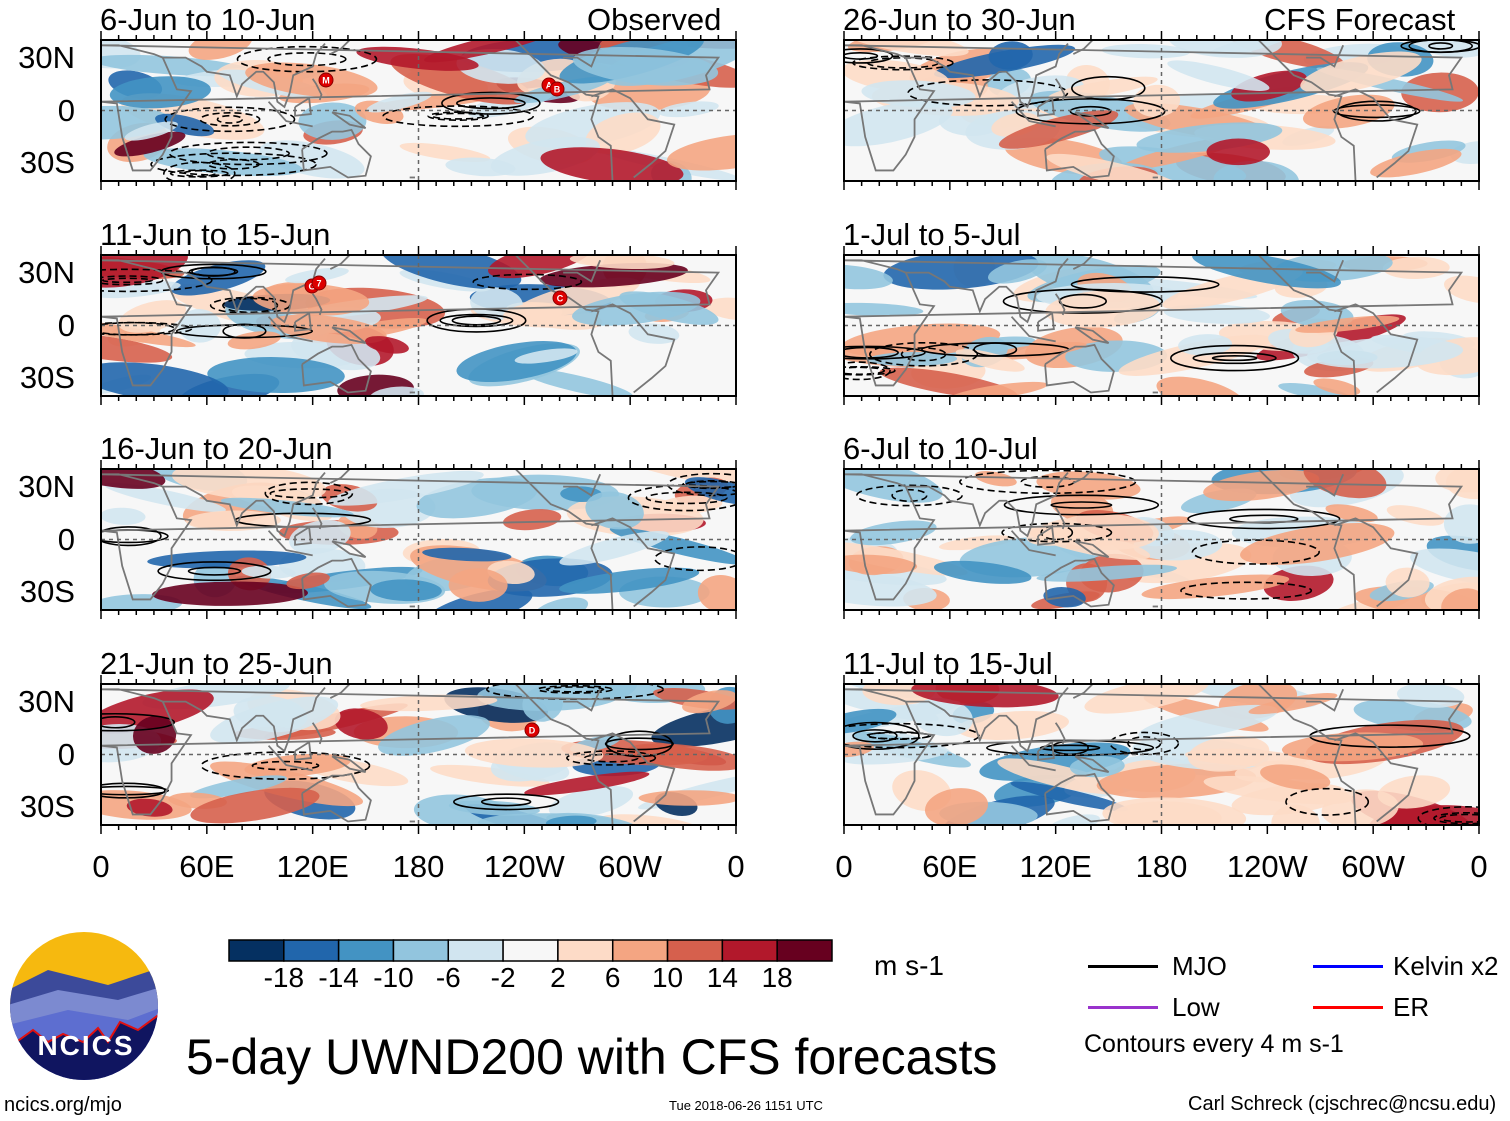 This screenshot has height=1121, width=1510. I want to click on legend-mjo: MJO, so click(1199, 966).